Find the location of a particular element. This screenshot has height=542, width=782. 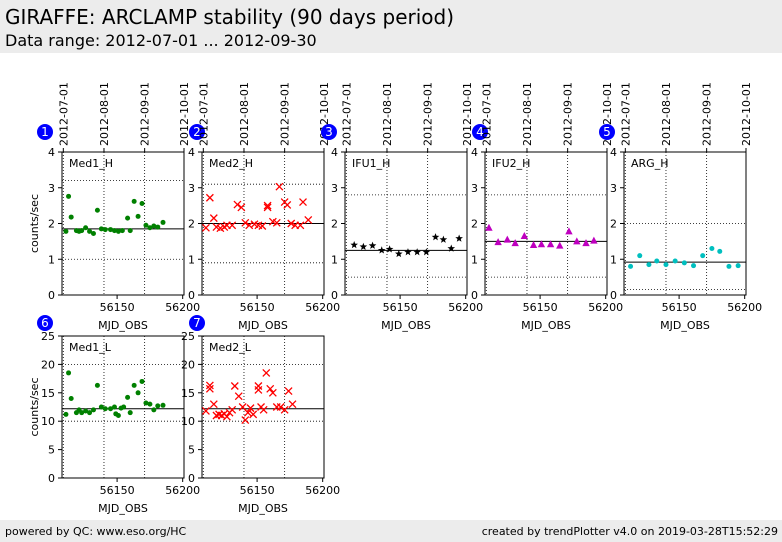

y-tick-label: 10 is located at coordinates (188, 421).